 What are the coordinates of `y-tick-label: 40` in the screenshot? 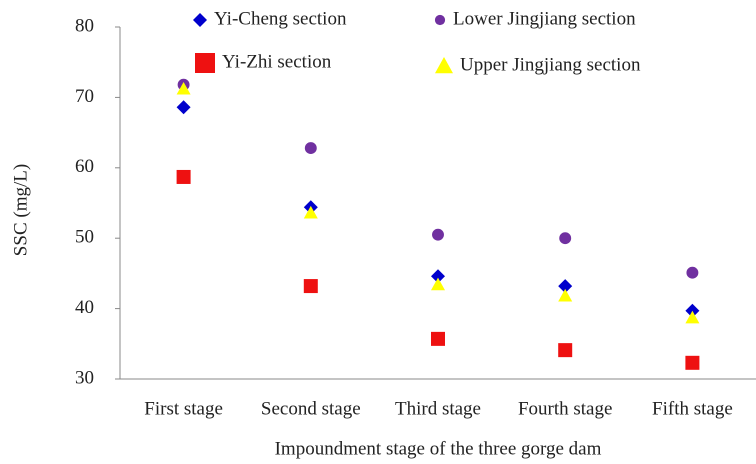 It's located at (84, 307).